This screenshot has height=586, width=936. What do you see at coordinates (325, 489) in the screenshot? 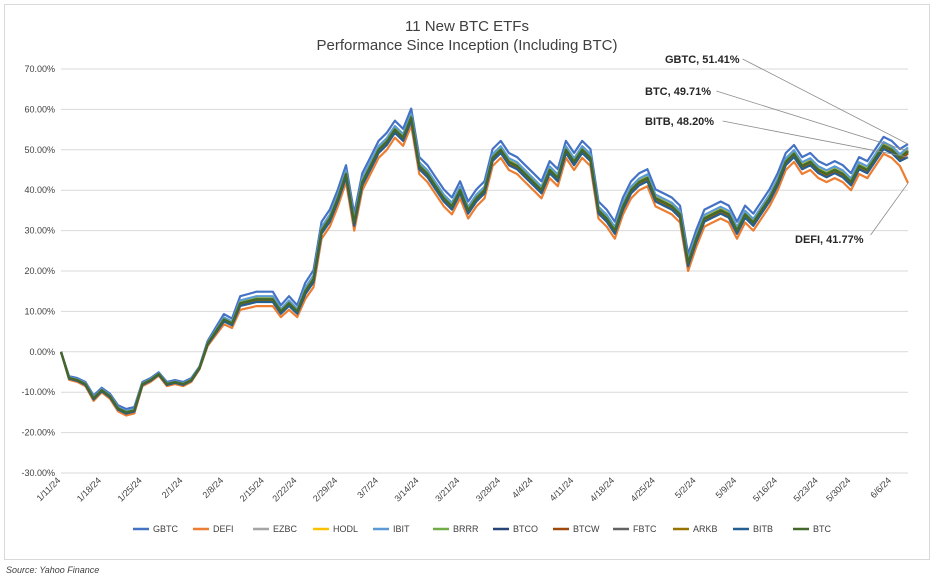
I see `x-tick-label: 2/29/24` at bounding box center [325, 489].